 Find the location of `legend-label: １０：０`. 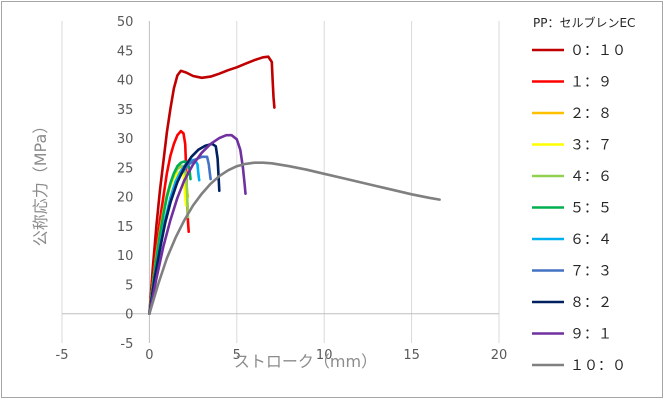

legend-label: １０：０ is located at coordinates (598, 366).